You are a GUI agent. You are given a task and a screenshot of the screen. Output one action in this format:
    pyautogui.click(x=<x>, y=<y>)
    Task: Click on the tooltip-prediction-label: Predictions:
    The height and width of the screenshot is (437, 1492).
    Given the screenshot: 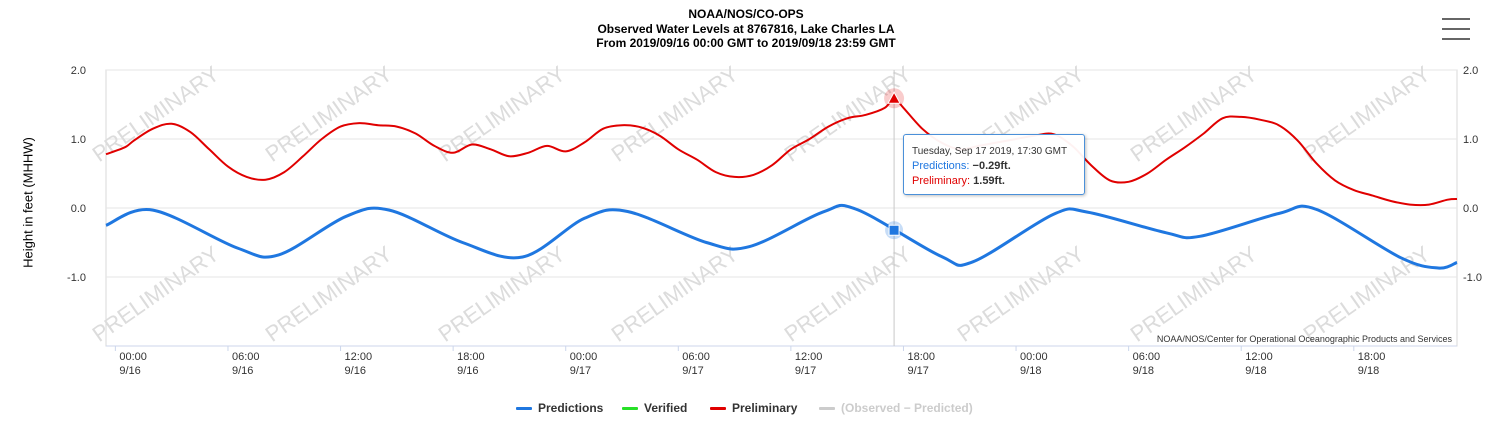 What is the action you would take?
    pyautogui.click(x=941, y=166)
    